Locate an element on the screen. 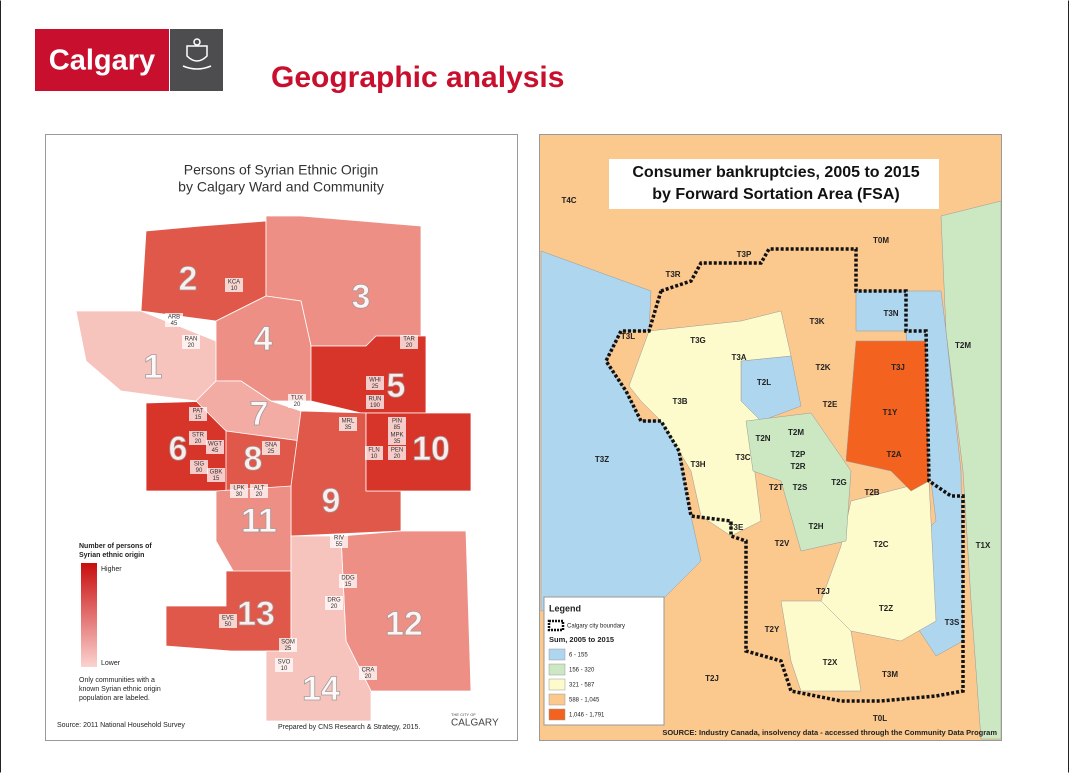  fsa-label: T2S is located at coordinates (800, 487).